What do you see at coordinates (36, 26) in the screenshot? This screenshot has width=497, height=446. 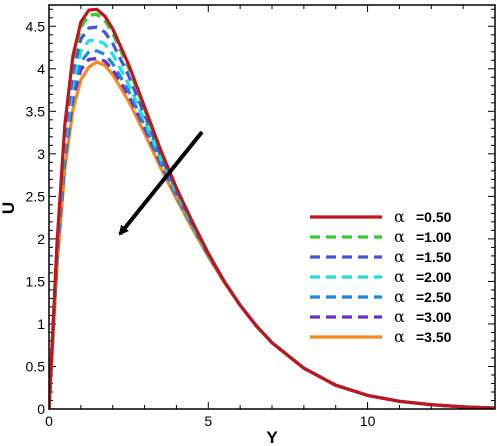 I see `y-tick-label: 4.5` at bounding box center [36, 26].